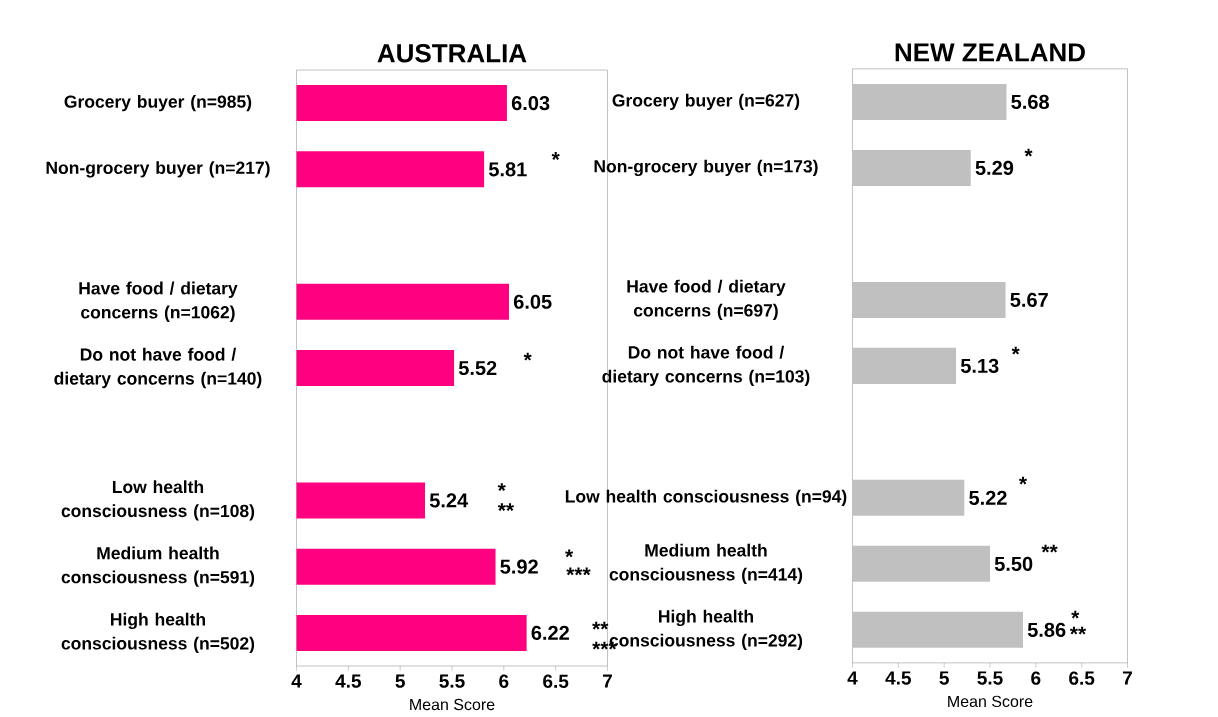  What do you see at coordinates (507, 169) in the screenshot?
I see `data-label: 5.81` at bounding box center [507, 169].